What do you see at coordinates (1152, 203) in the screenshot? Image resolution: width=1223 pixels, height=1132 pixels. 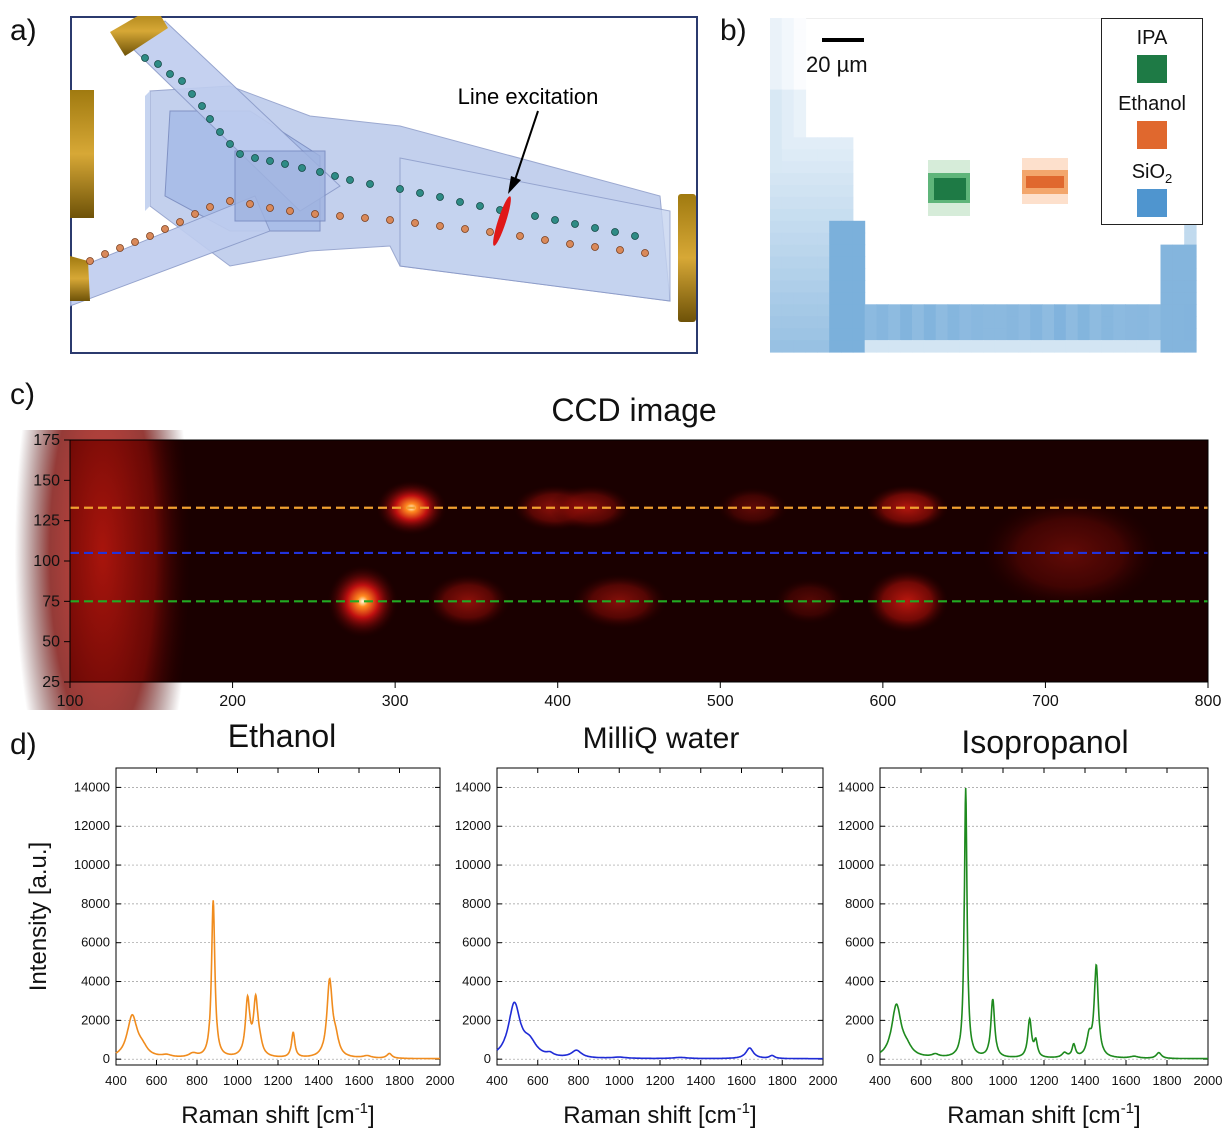 I see `legend-swatch-sio2` at bounding box center [1152, 203].